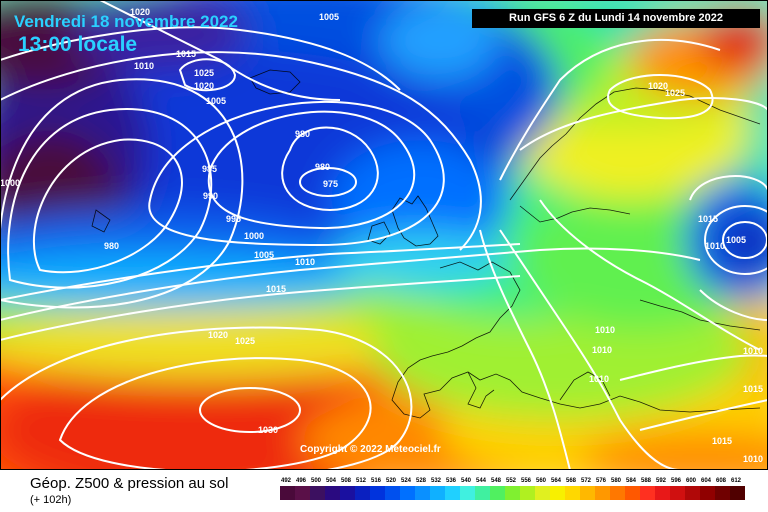 This screenshot has width=768, height=512. What do you see at coordinates (526, 481) in the screenshot?
I see `legend-tick-label: 556` at bounding box center [526, 481].